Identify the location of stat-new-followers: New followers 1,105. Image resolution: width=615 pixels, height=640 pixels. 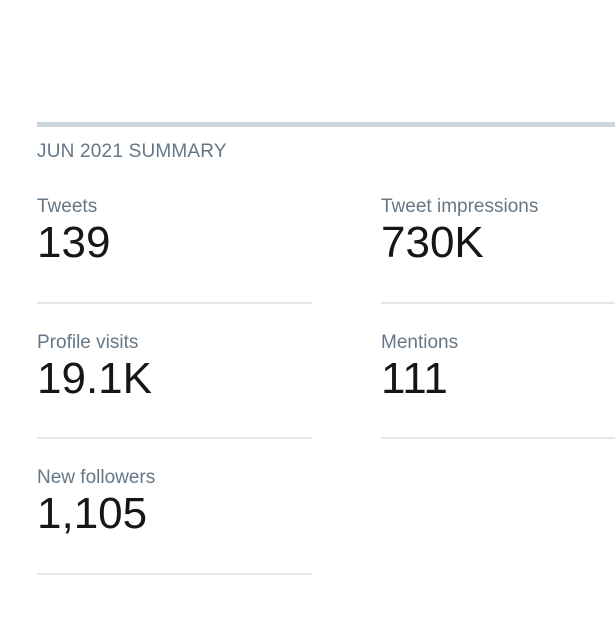
(96, 503).